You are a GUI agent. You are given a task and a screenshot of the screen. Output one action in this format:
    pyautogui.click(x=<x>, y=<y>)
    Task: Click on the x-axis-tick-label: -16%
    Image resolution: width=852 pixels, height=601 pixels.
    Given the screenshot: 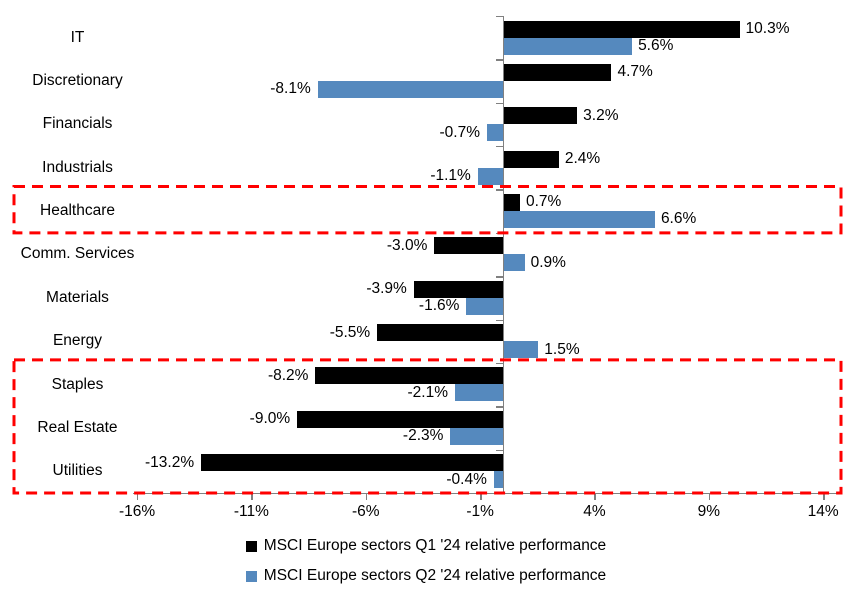 What is the action you would take?
    pyautogui.click(x=137, y=511)
    